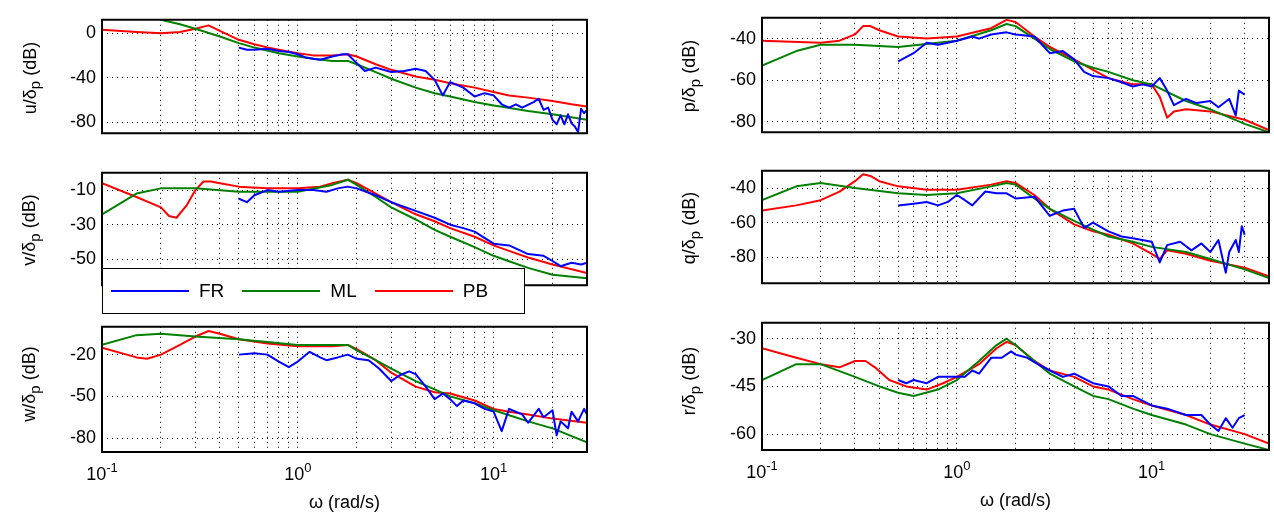 The width and height of the screenshot is (1274, 530). Describe the element at coordinates (212, 291) in the screenshot. I see `legend-label: FR` at that location.